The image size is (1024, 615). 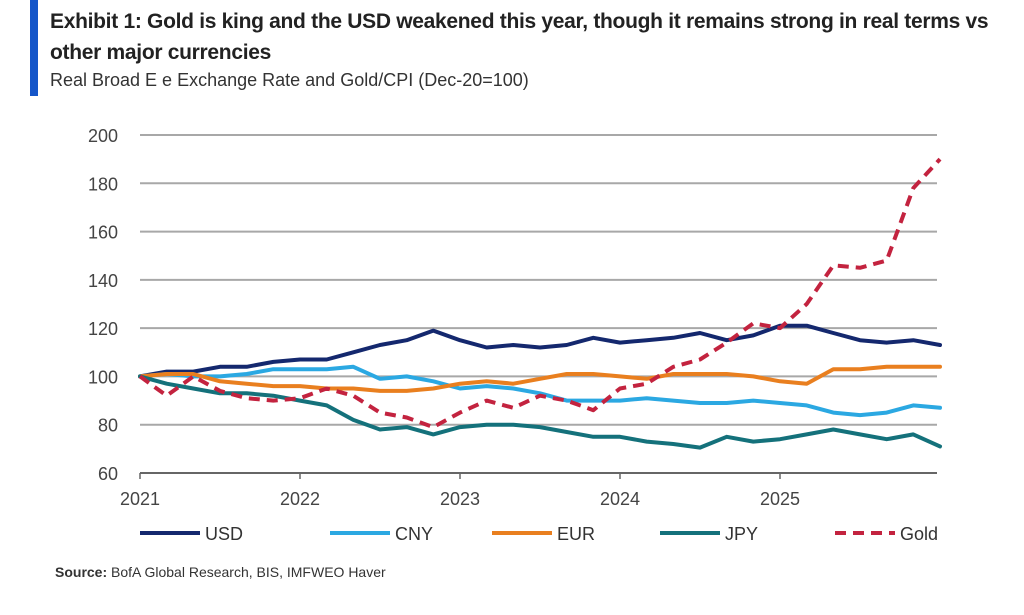 What do you see at coordinates (300, 499) in the screenshot?
I see `x-tick-label: 2022` at bounding box center [300, 499].